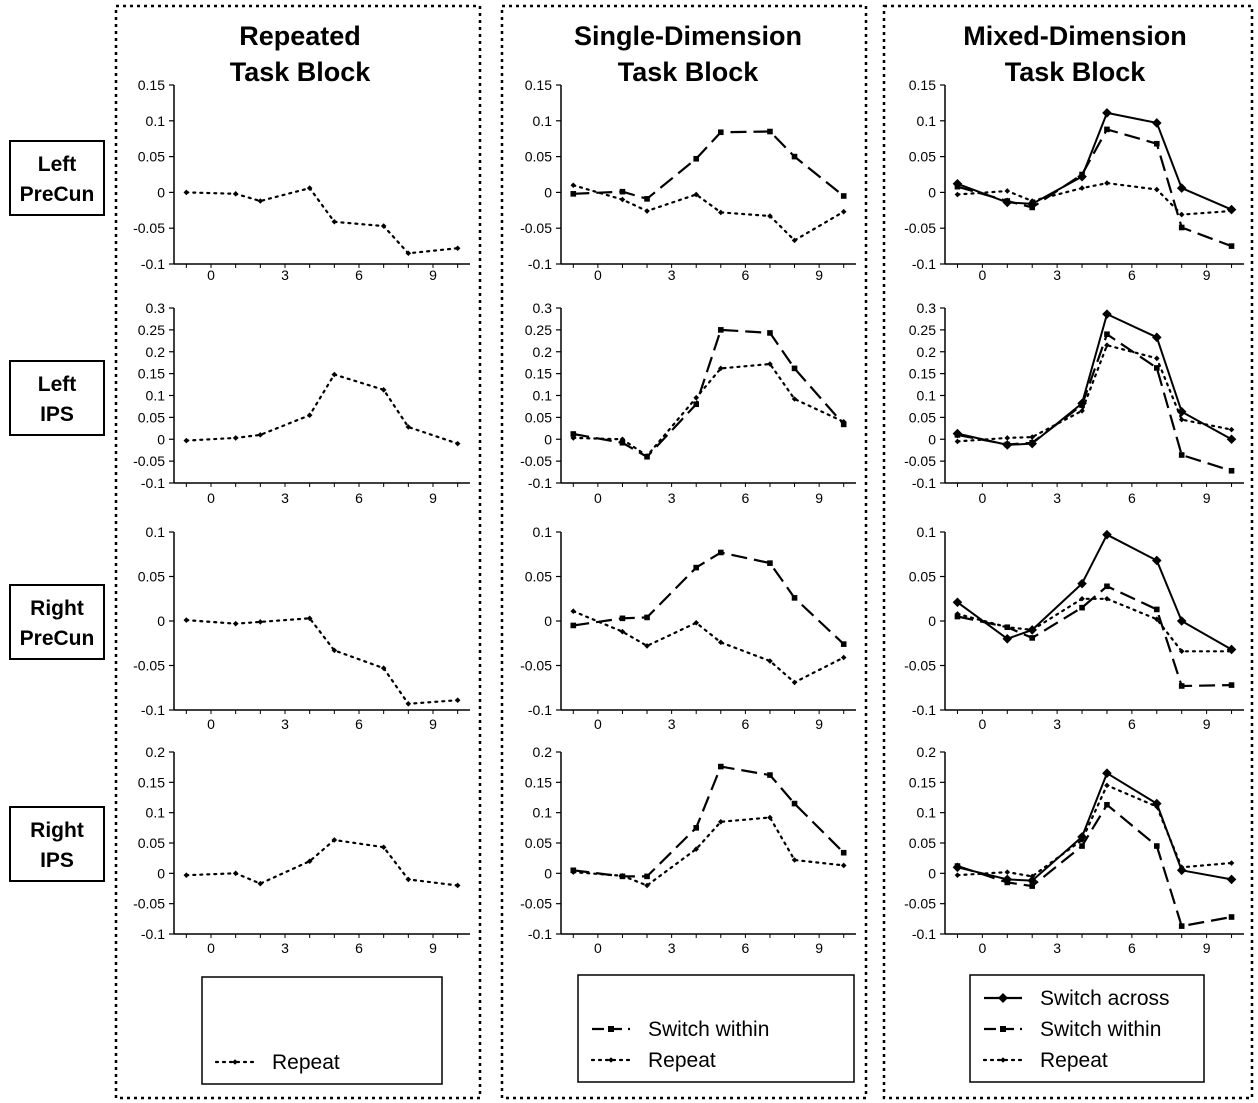  I want to click on chart-panel: -0.1 -0.05 0 0.05 0.1 0.15 0.2 0 3 6 9, so click(301, 850).